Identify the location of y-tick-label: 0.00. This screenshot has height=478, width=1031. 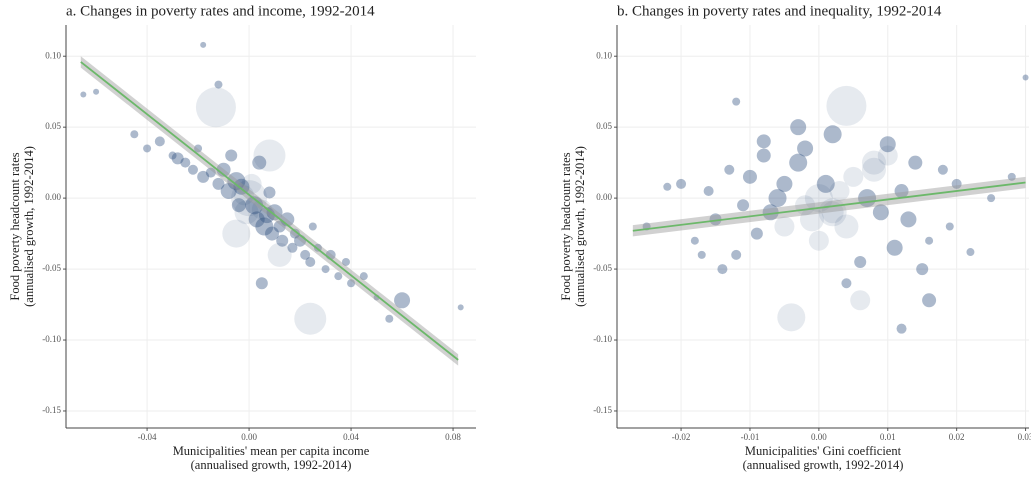
(604, 197).